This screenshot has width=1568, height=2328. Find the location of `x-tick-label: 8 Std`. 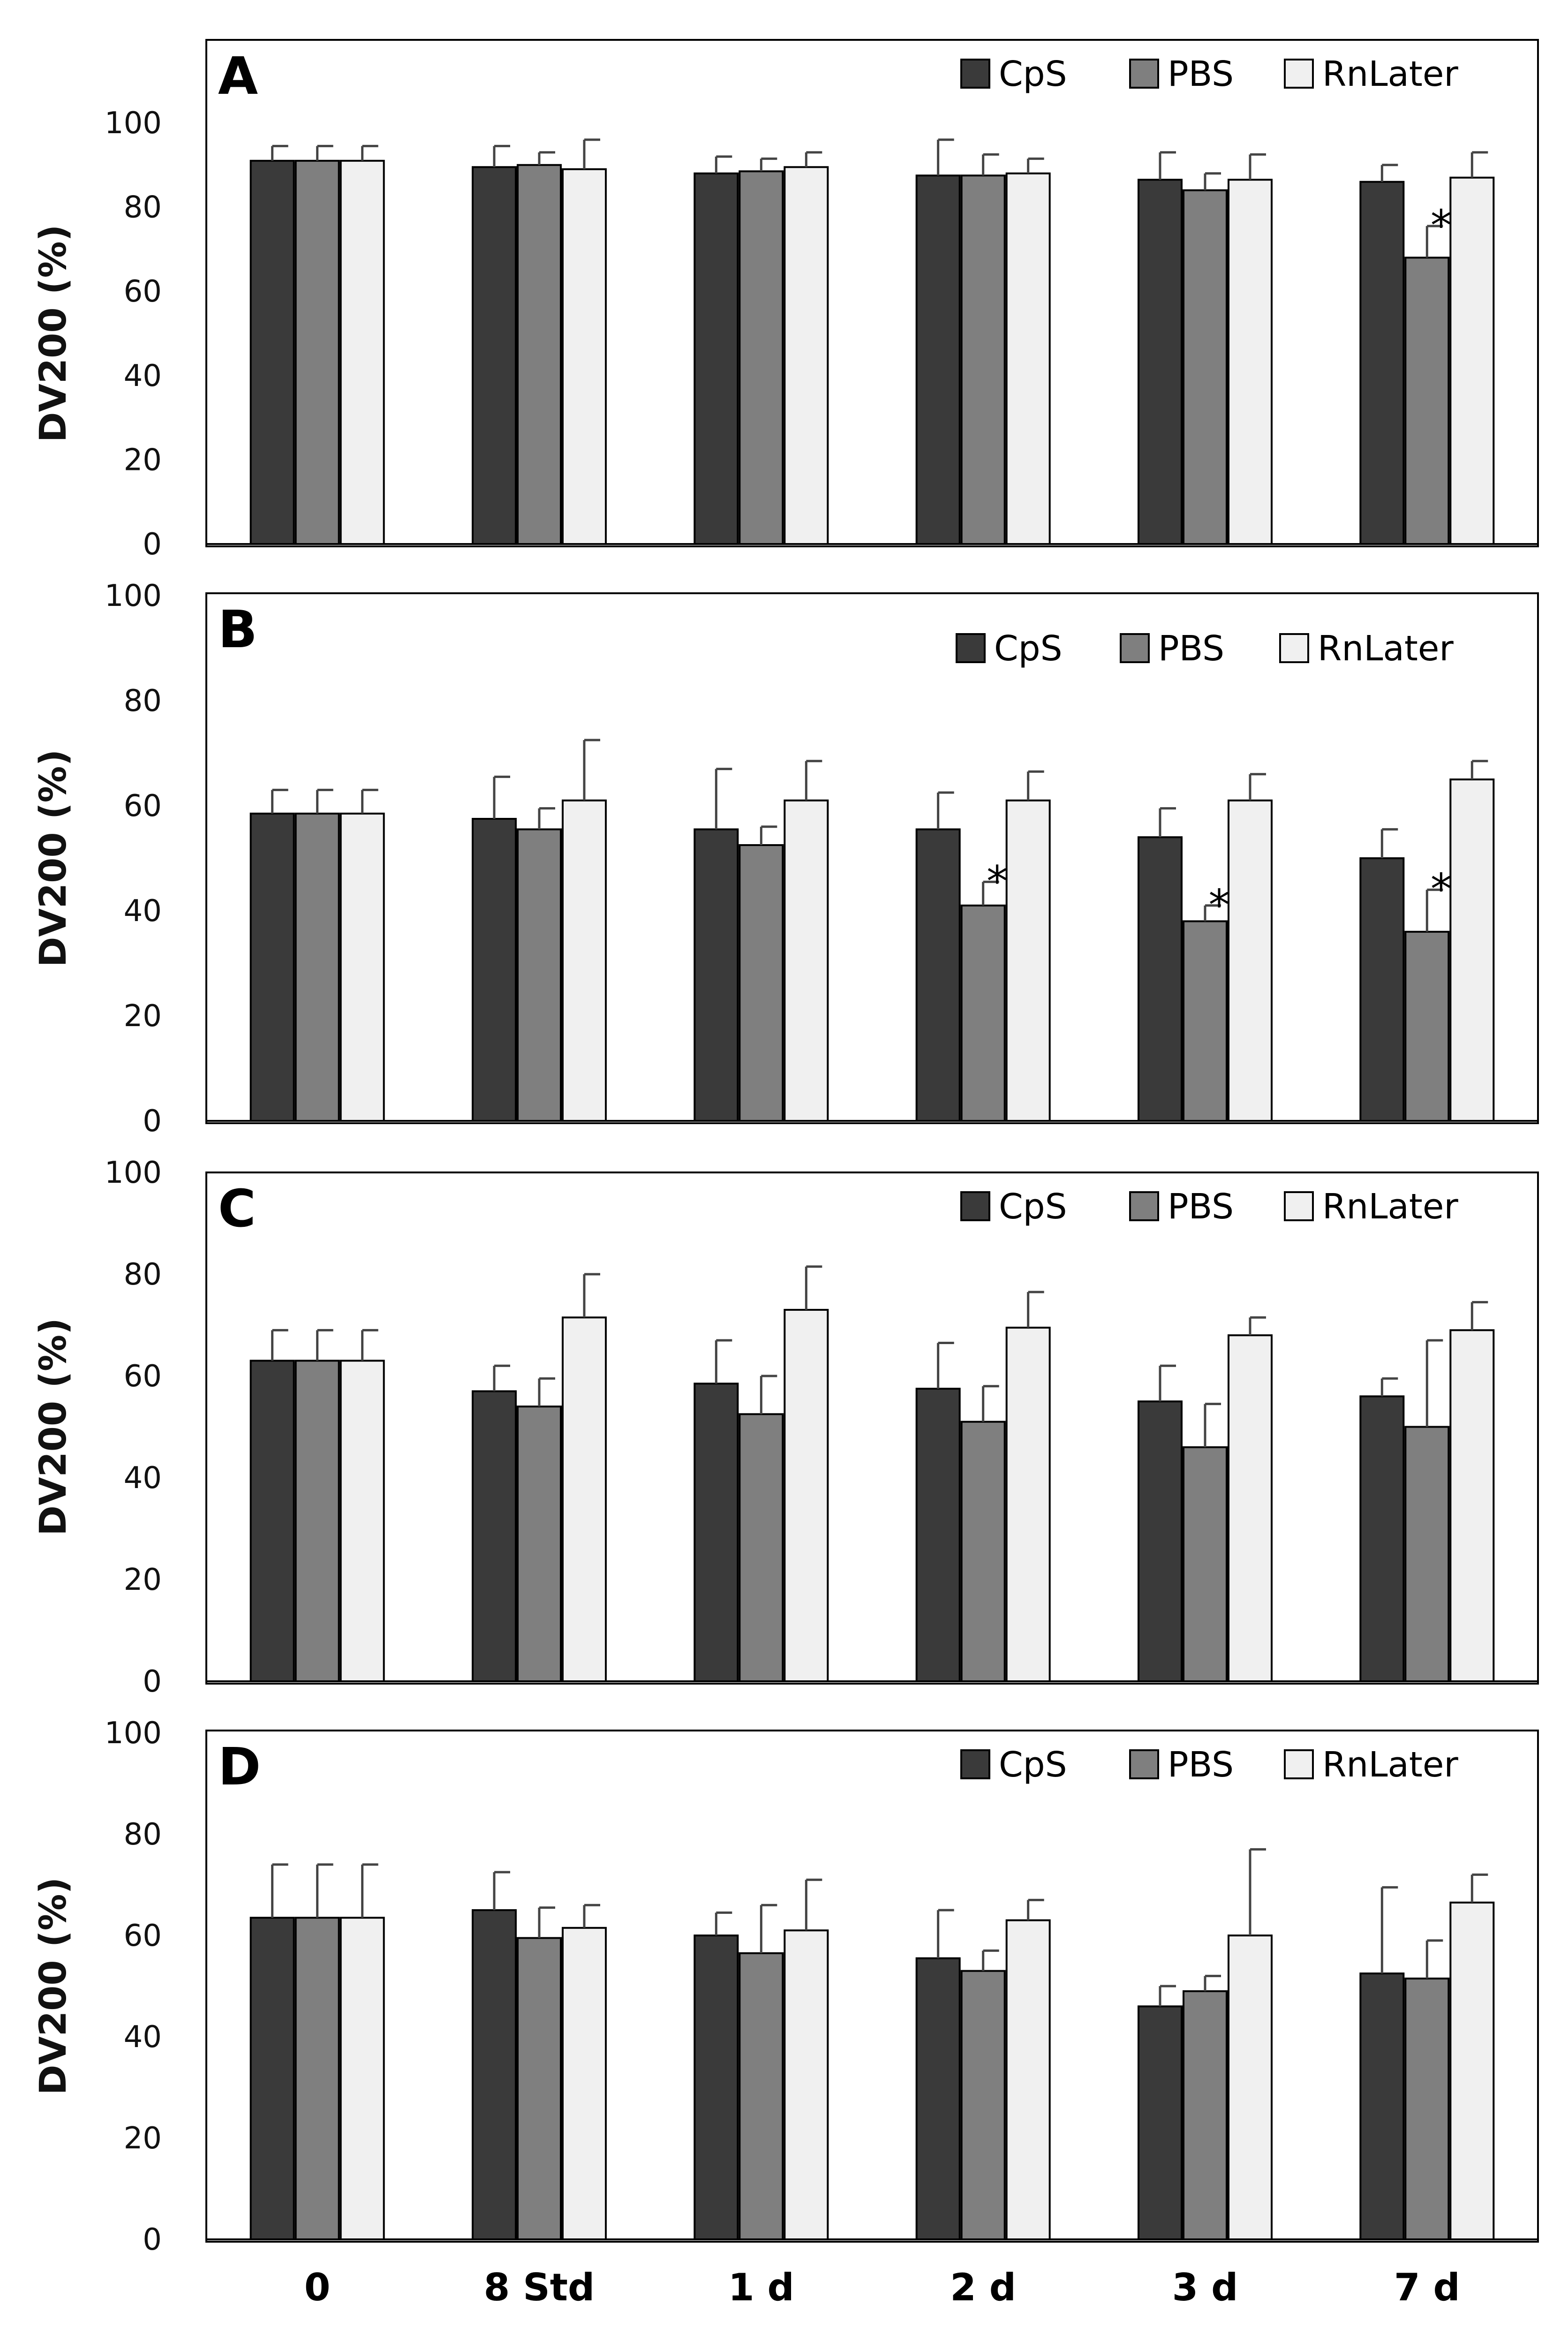

x-tick-label: 8 Std is located at coordinates (539, 2287).